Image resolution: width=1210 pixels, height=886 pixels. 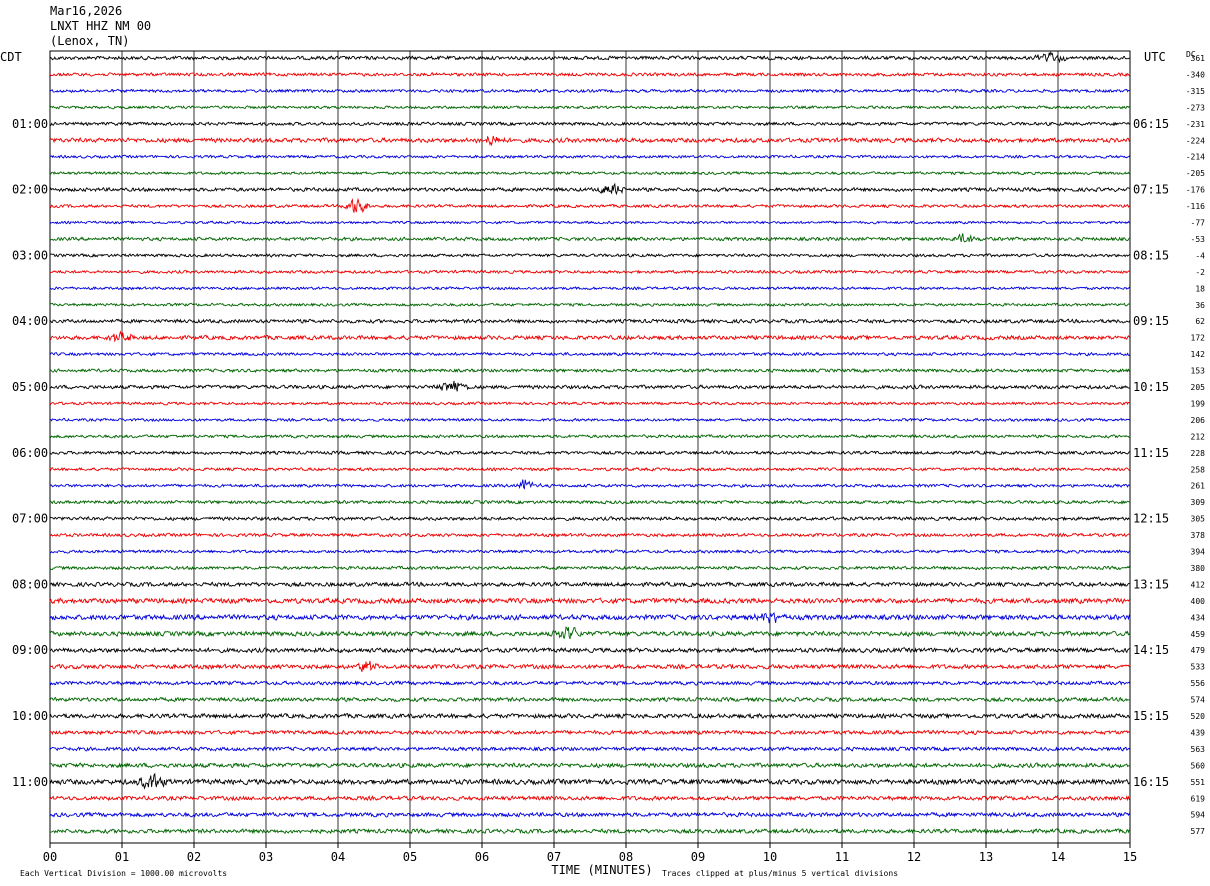 I want to click on dc-offset-label: 309, so click(x=1198, y=502).